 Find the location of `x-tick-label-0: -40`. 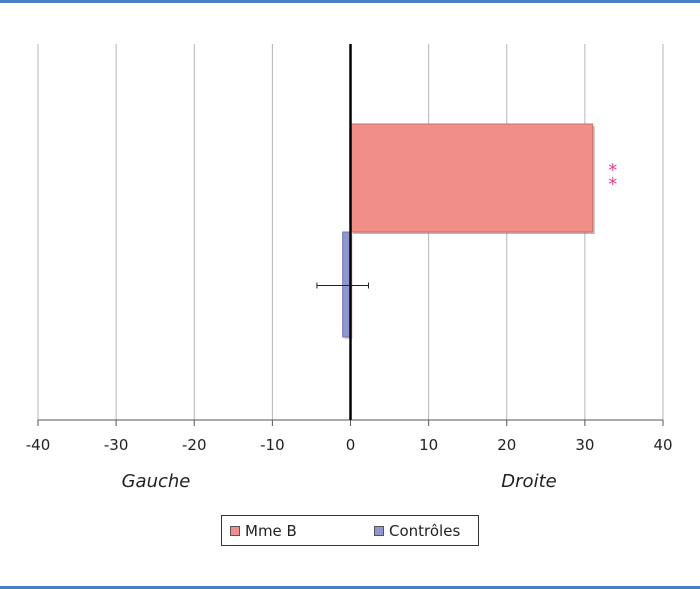

x-tick-label-0: -40 is located at coordinates (38, 445).